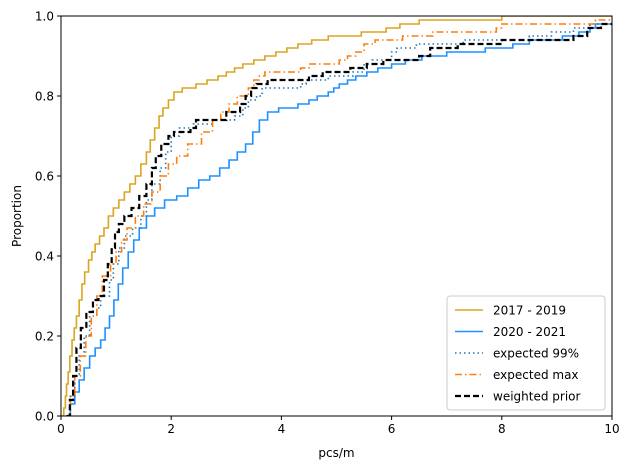 This screenshot has height=474, width=629. I want to click on legend-frame, so click(526, 353).